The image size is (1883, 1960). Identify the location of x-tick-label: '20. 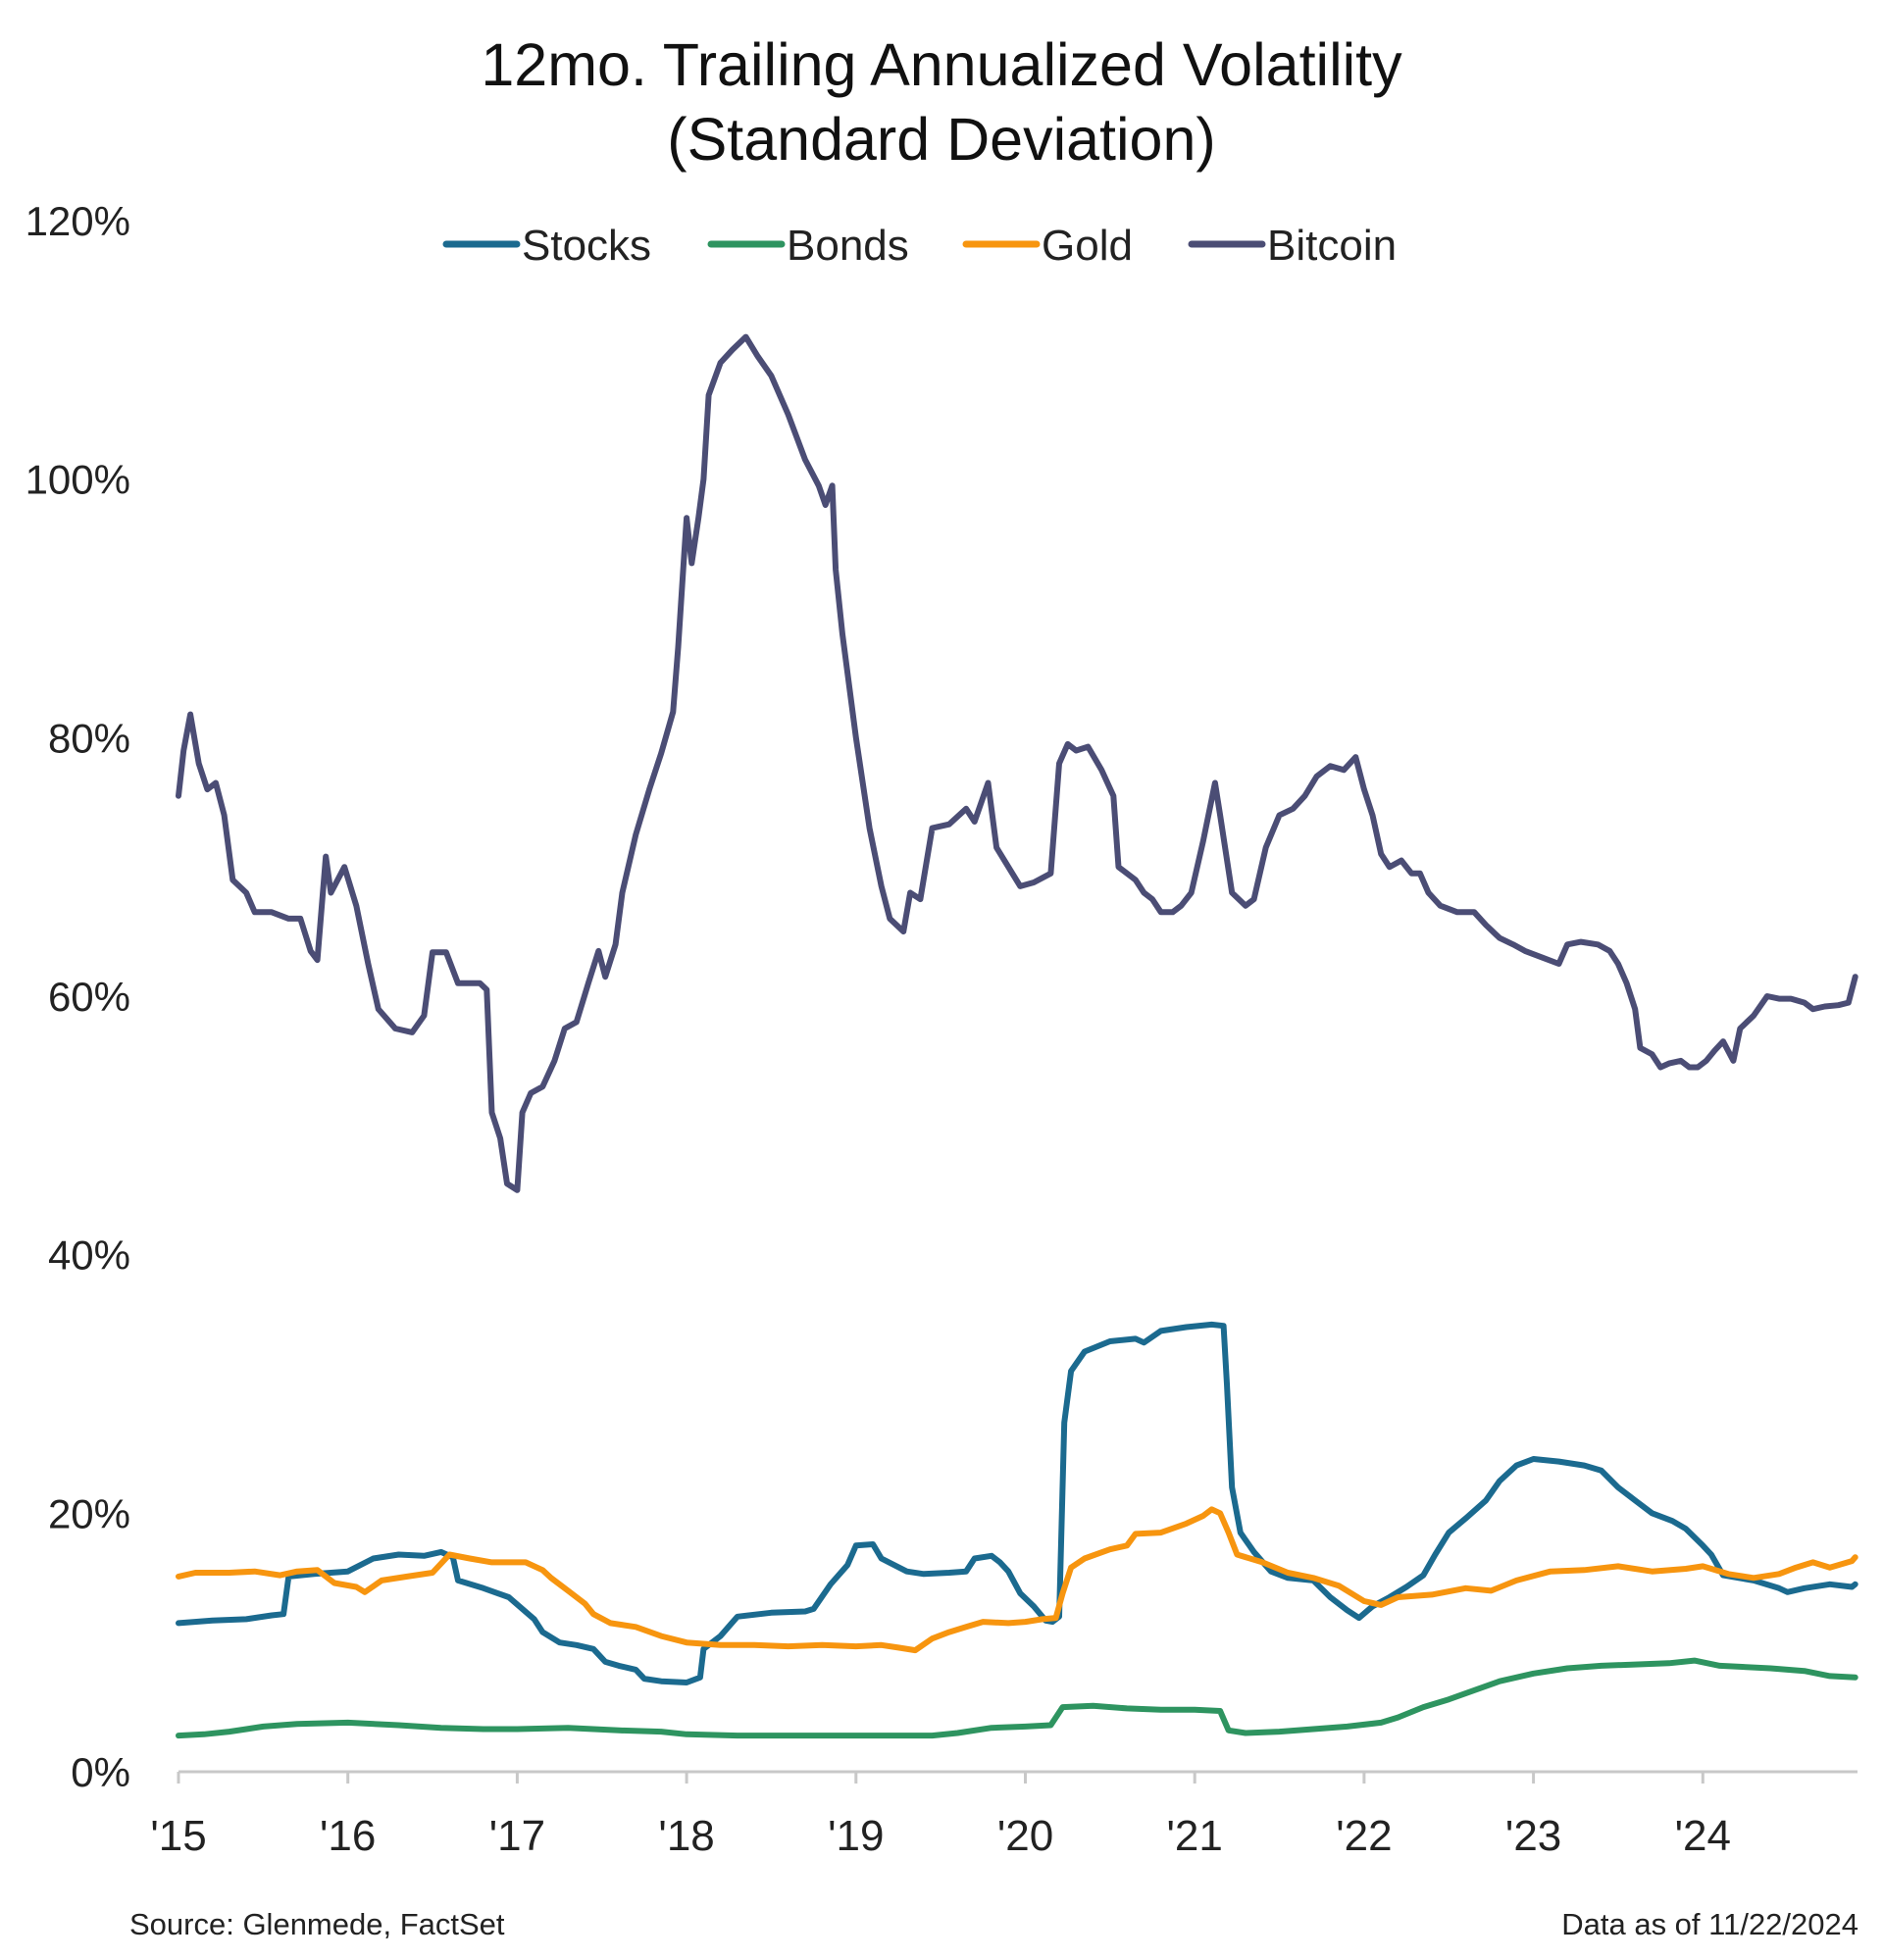
(1025, 1836).